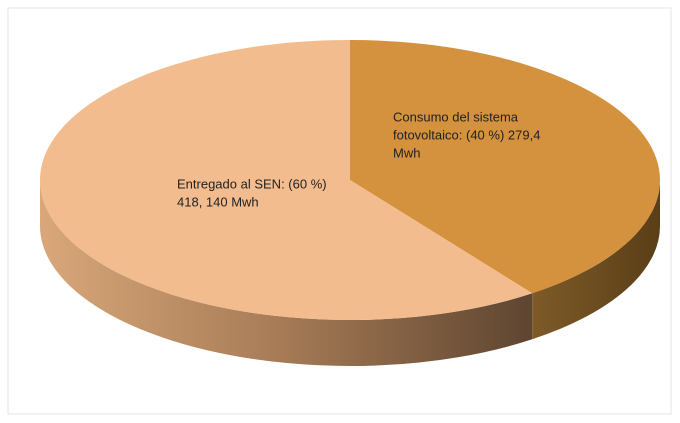  What do you see at coordinates (406, 152) in the screenshot?
I see `slice-label: Mwh` at bounding box center [406, 152].